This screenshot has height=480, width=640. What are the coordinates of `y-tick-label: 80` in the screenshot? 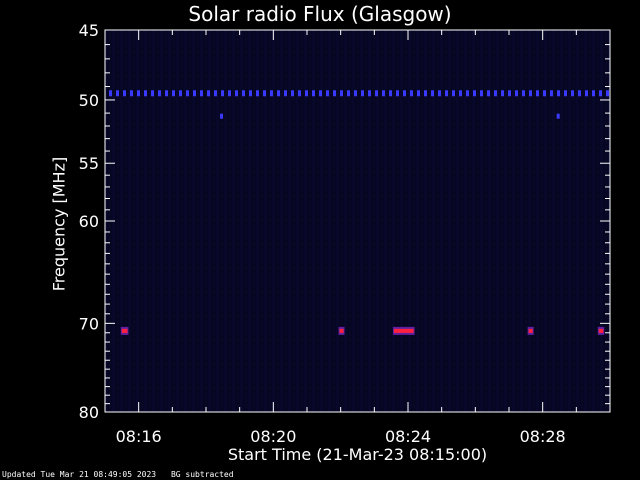 It's located at (89, 412).